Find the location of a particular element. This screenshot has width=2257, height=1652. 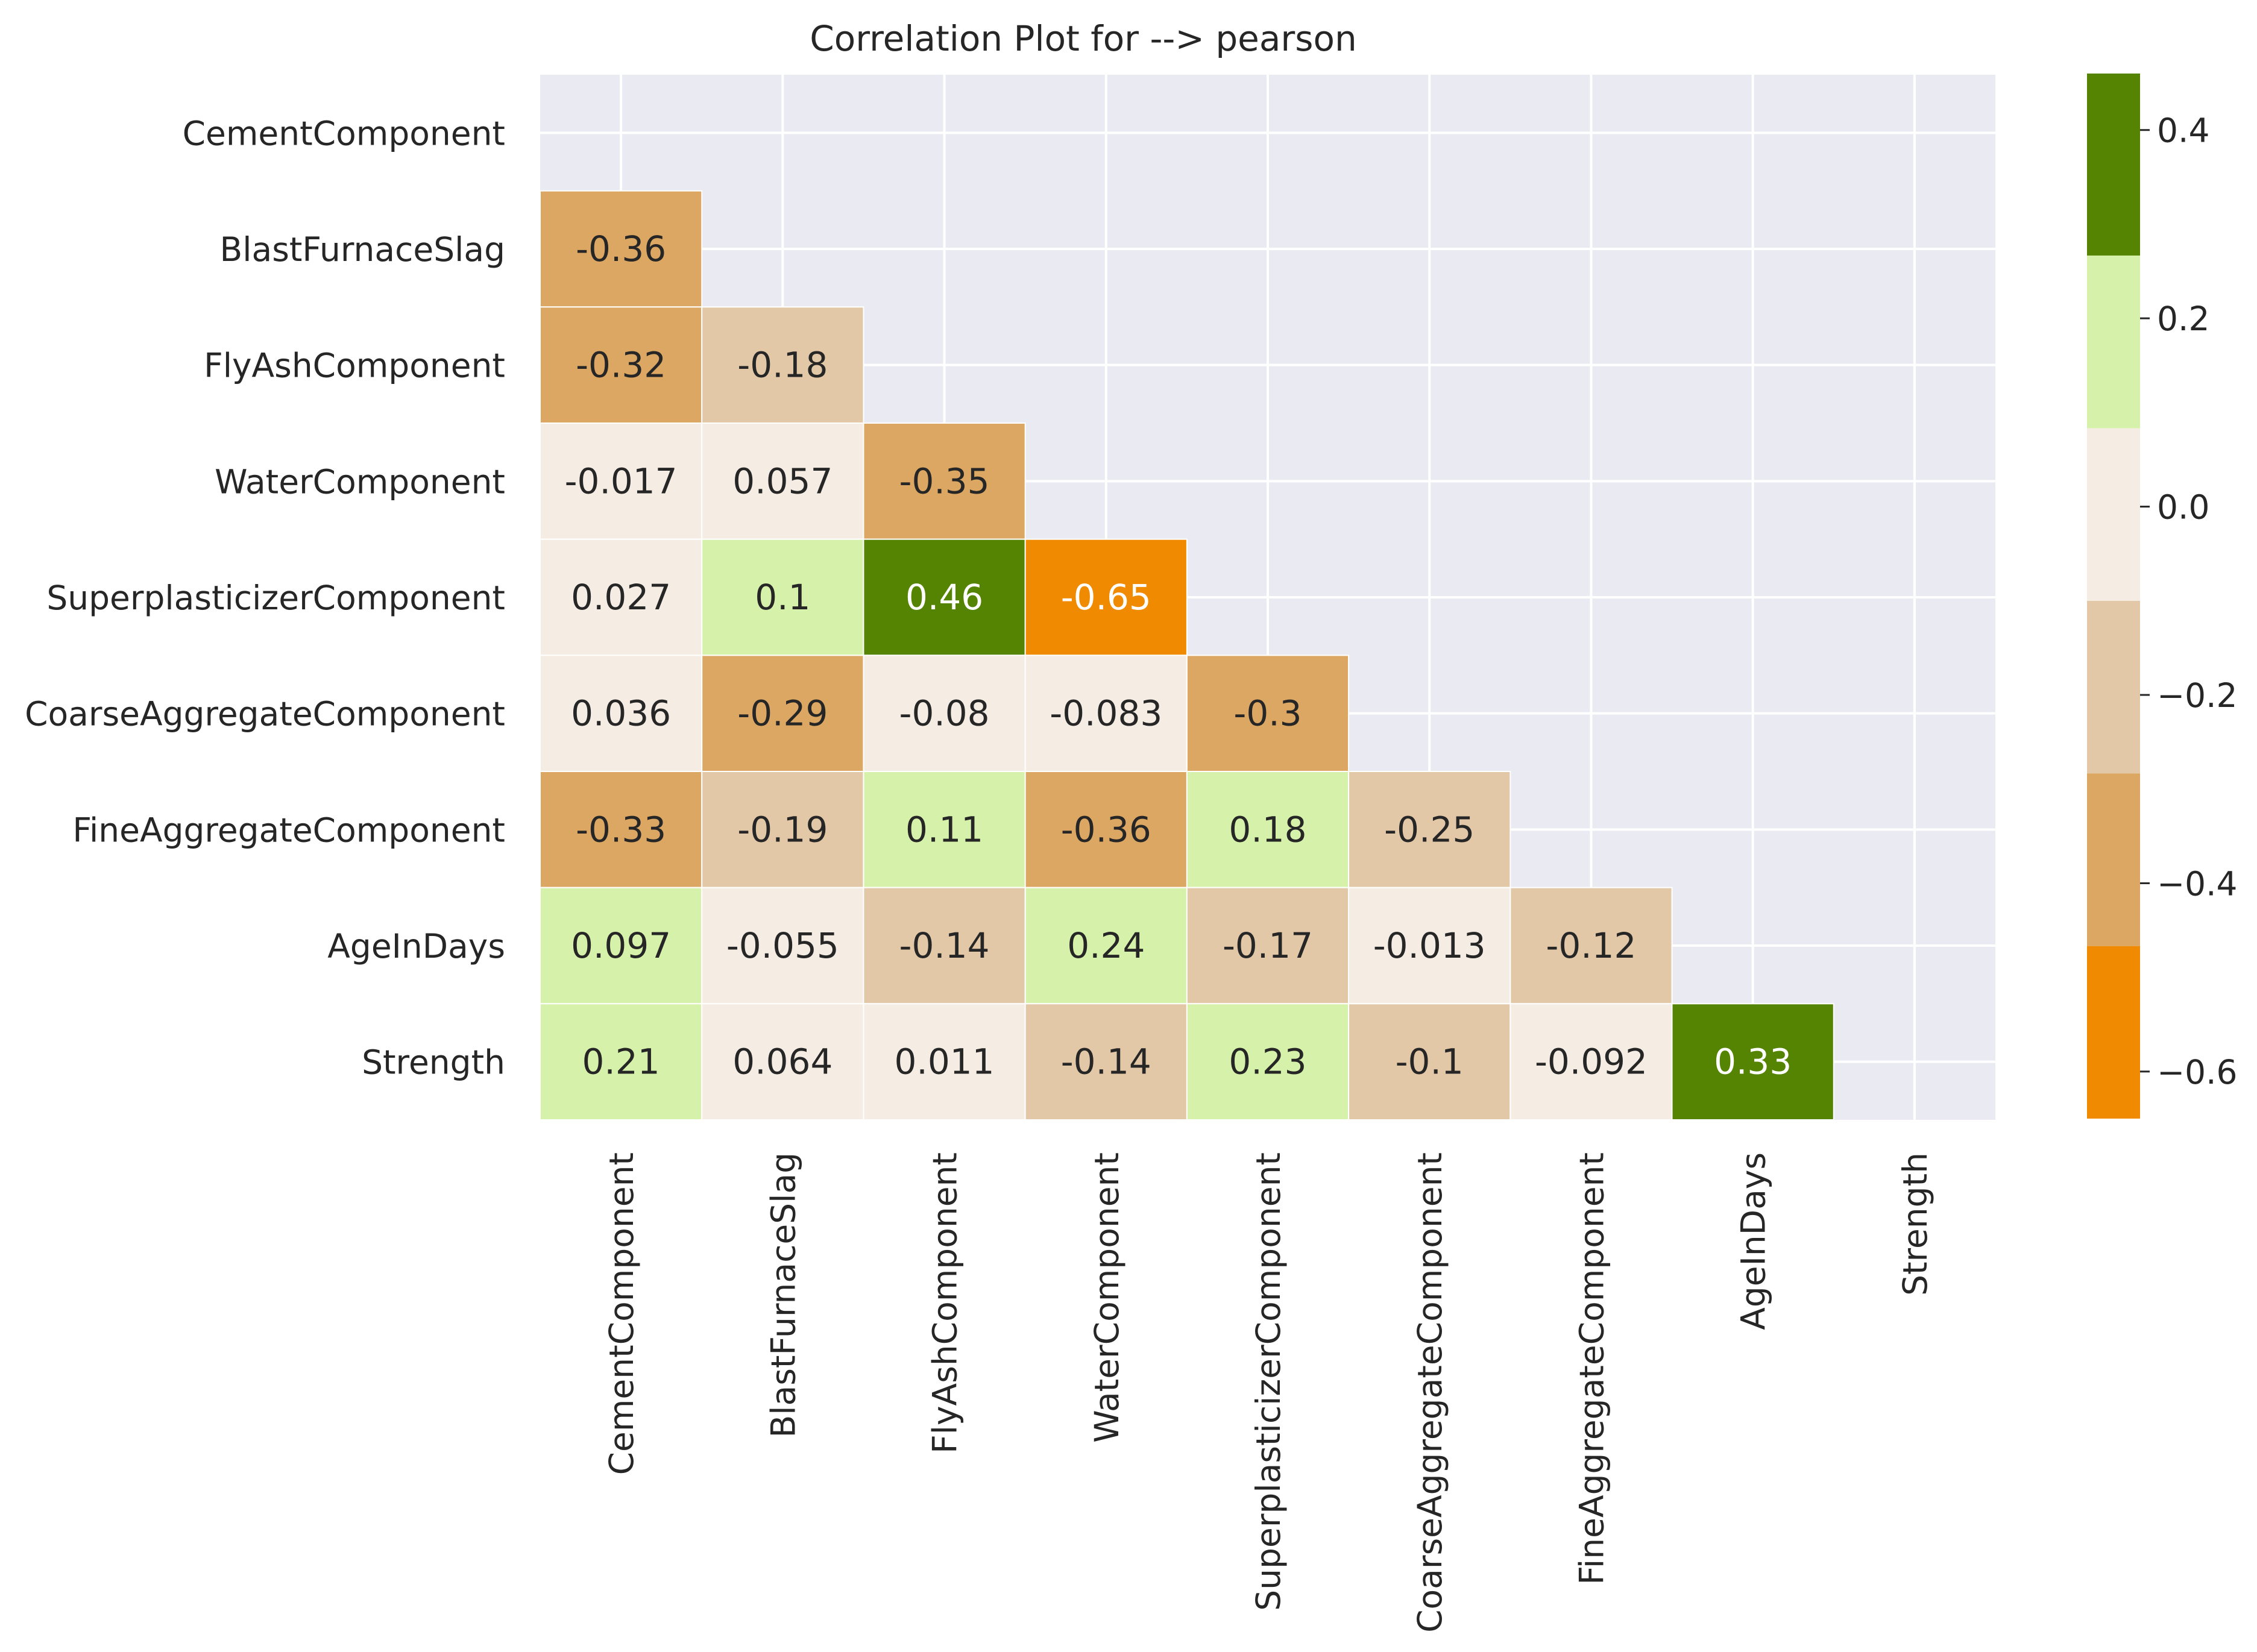

cell-value-label: -0.17 is located at coordinates (1268, 946).